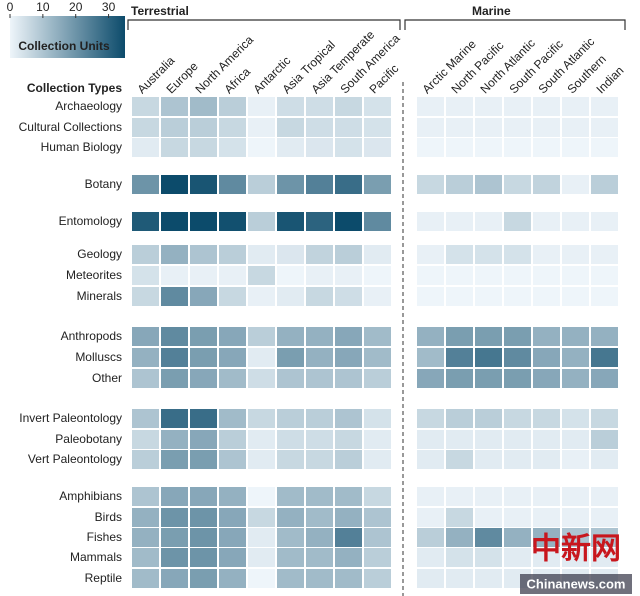 Image resolution: width=640 pixels, height=596 pixels. Describe the element at coordinates (576, 549) in the screenshot. I see `watermark: 中新网` at that location.